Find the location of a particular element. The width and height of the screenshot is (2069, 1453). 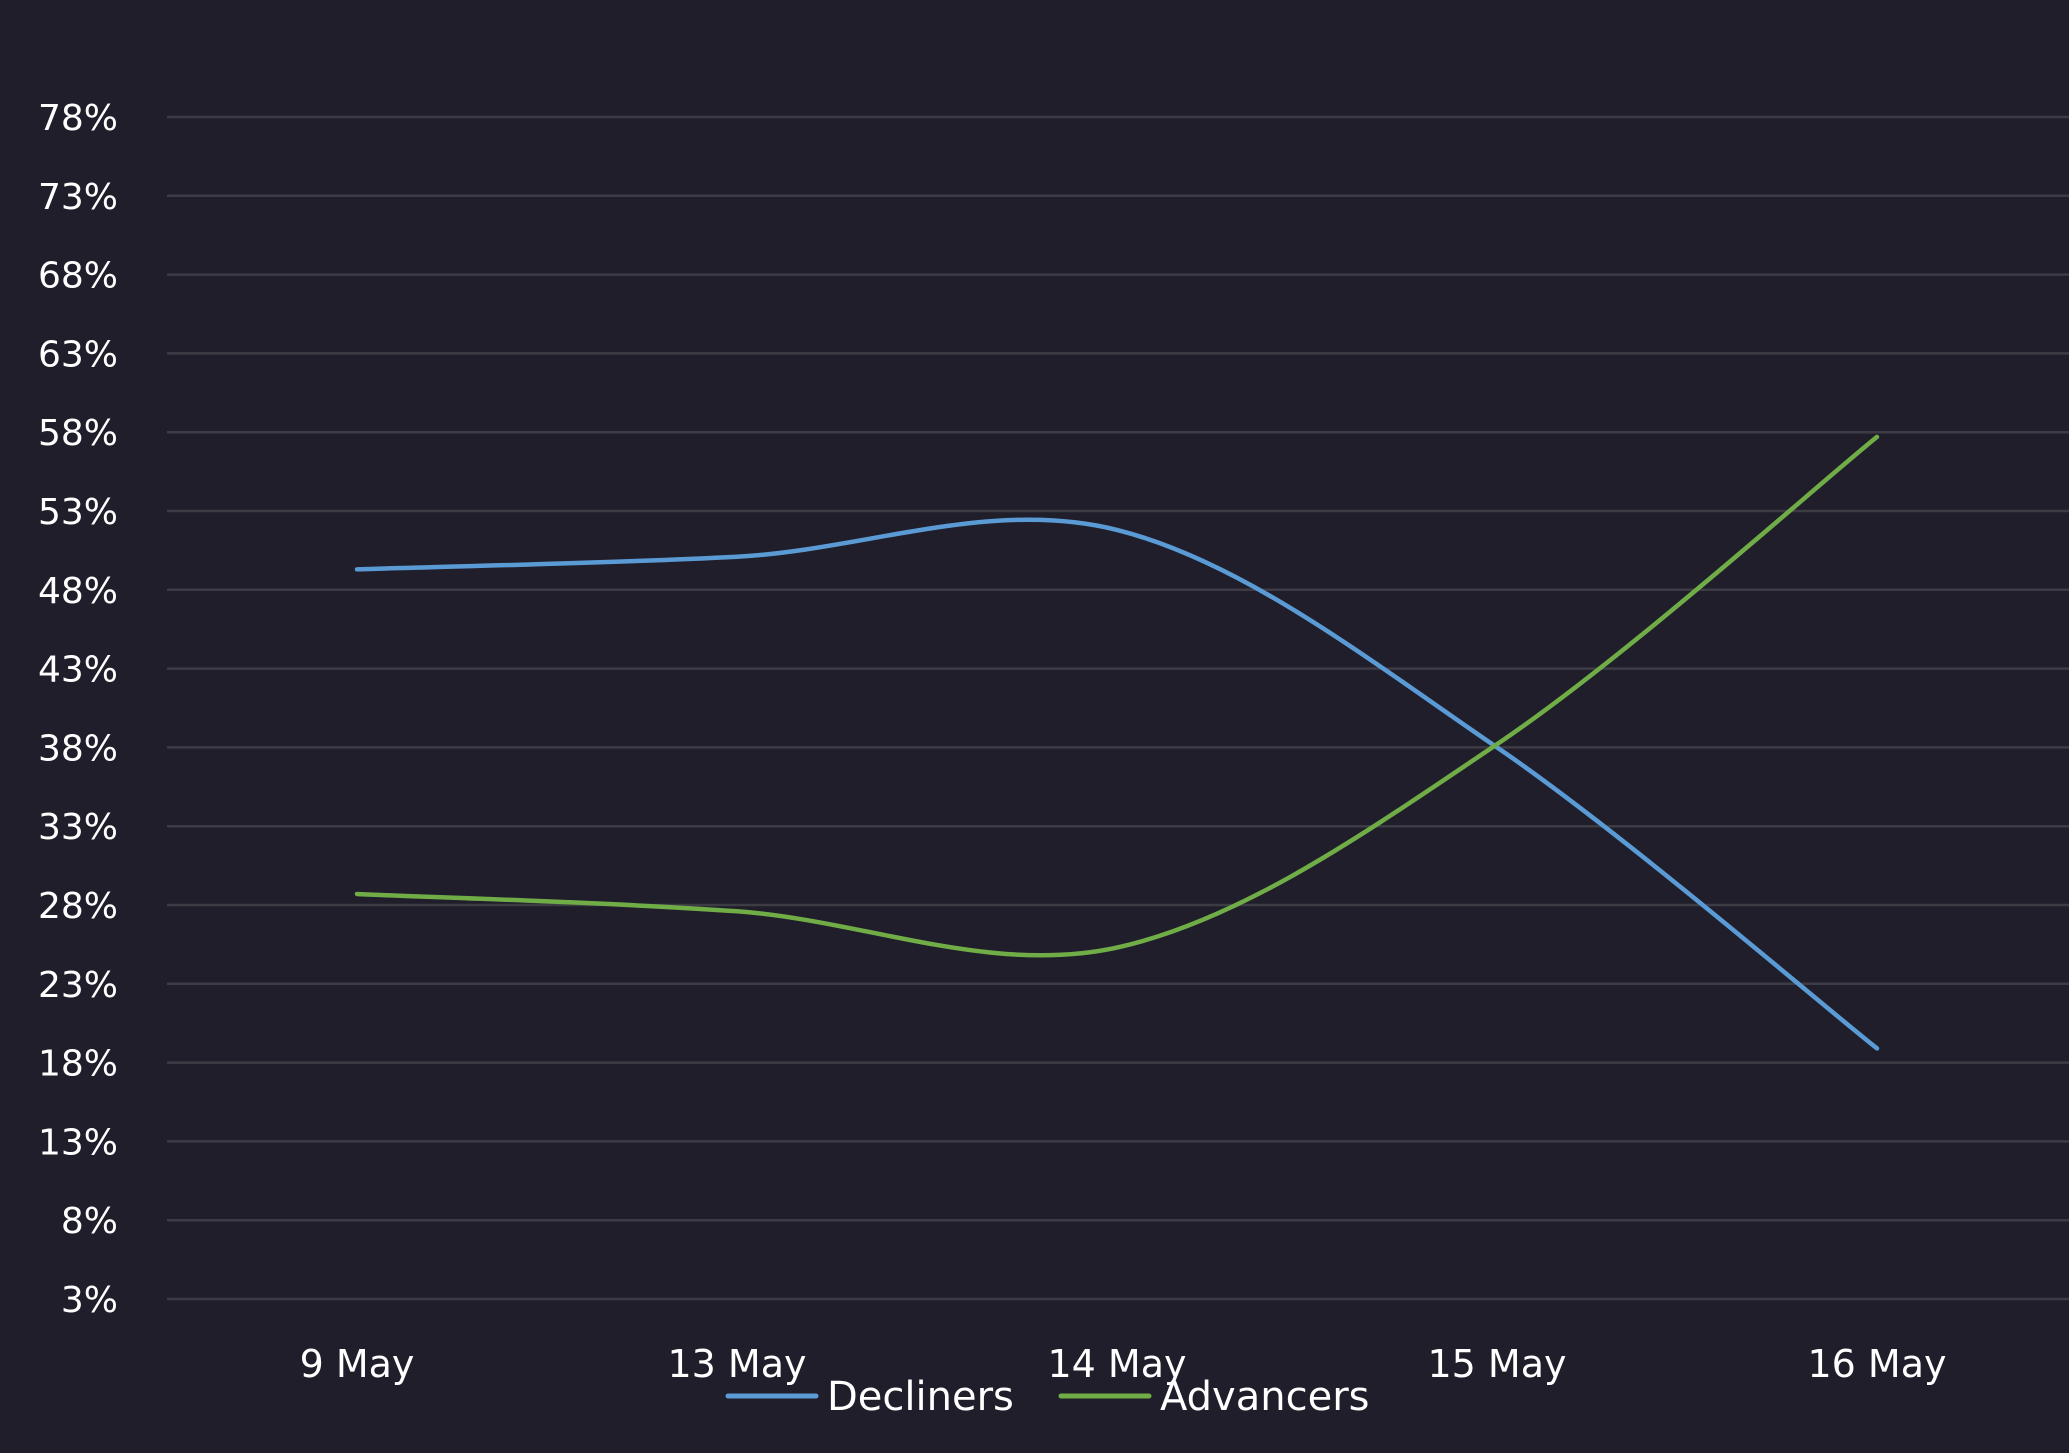

x-tick-label: 13 May is located at coordinates (737, 1364).